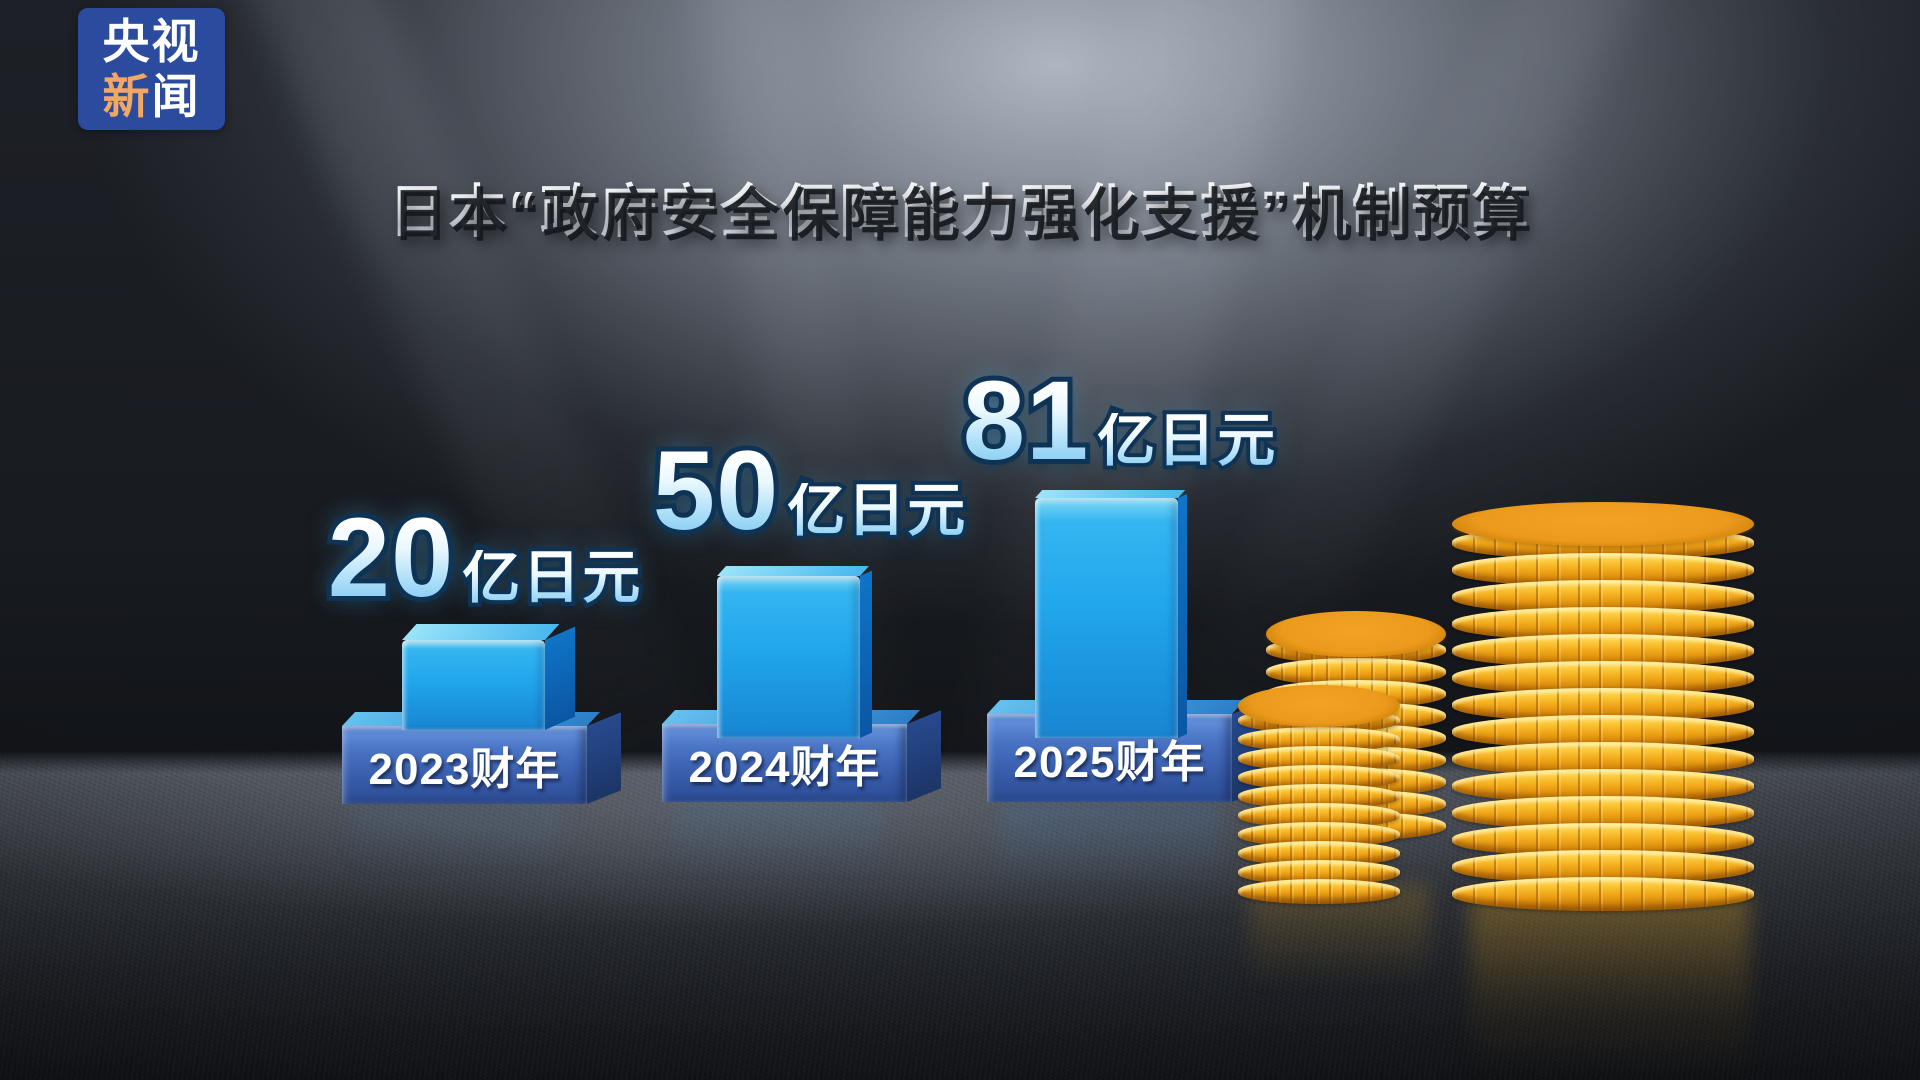 This screenshot has height=1080, width=1920. I want to click on logo-char-wen: 闻, so click(176, 96).